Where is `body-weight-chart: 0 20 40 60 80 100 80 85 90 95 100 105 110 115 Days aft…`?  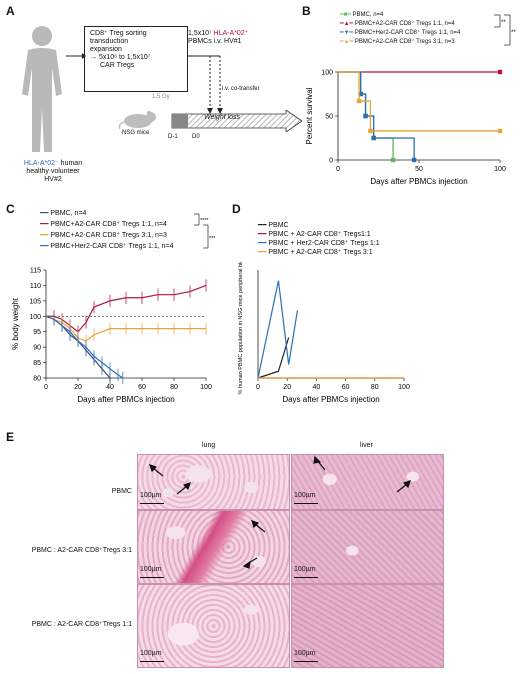 body-weight-chart: 0 20 40 60 80 100 80 85 90 95 100 105 110 115 Days aft… is located at coordinates (111, 336).